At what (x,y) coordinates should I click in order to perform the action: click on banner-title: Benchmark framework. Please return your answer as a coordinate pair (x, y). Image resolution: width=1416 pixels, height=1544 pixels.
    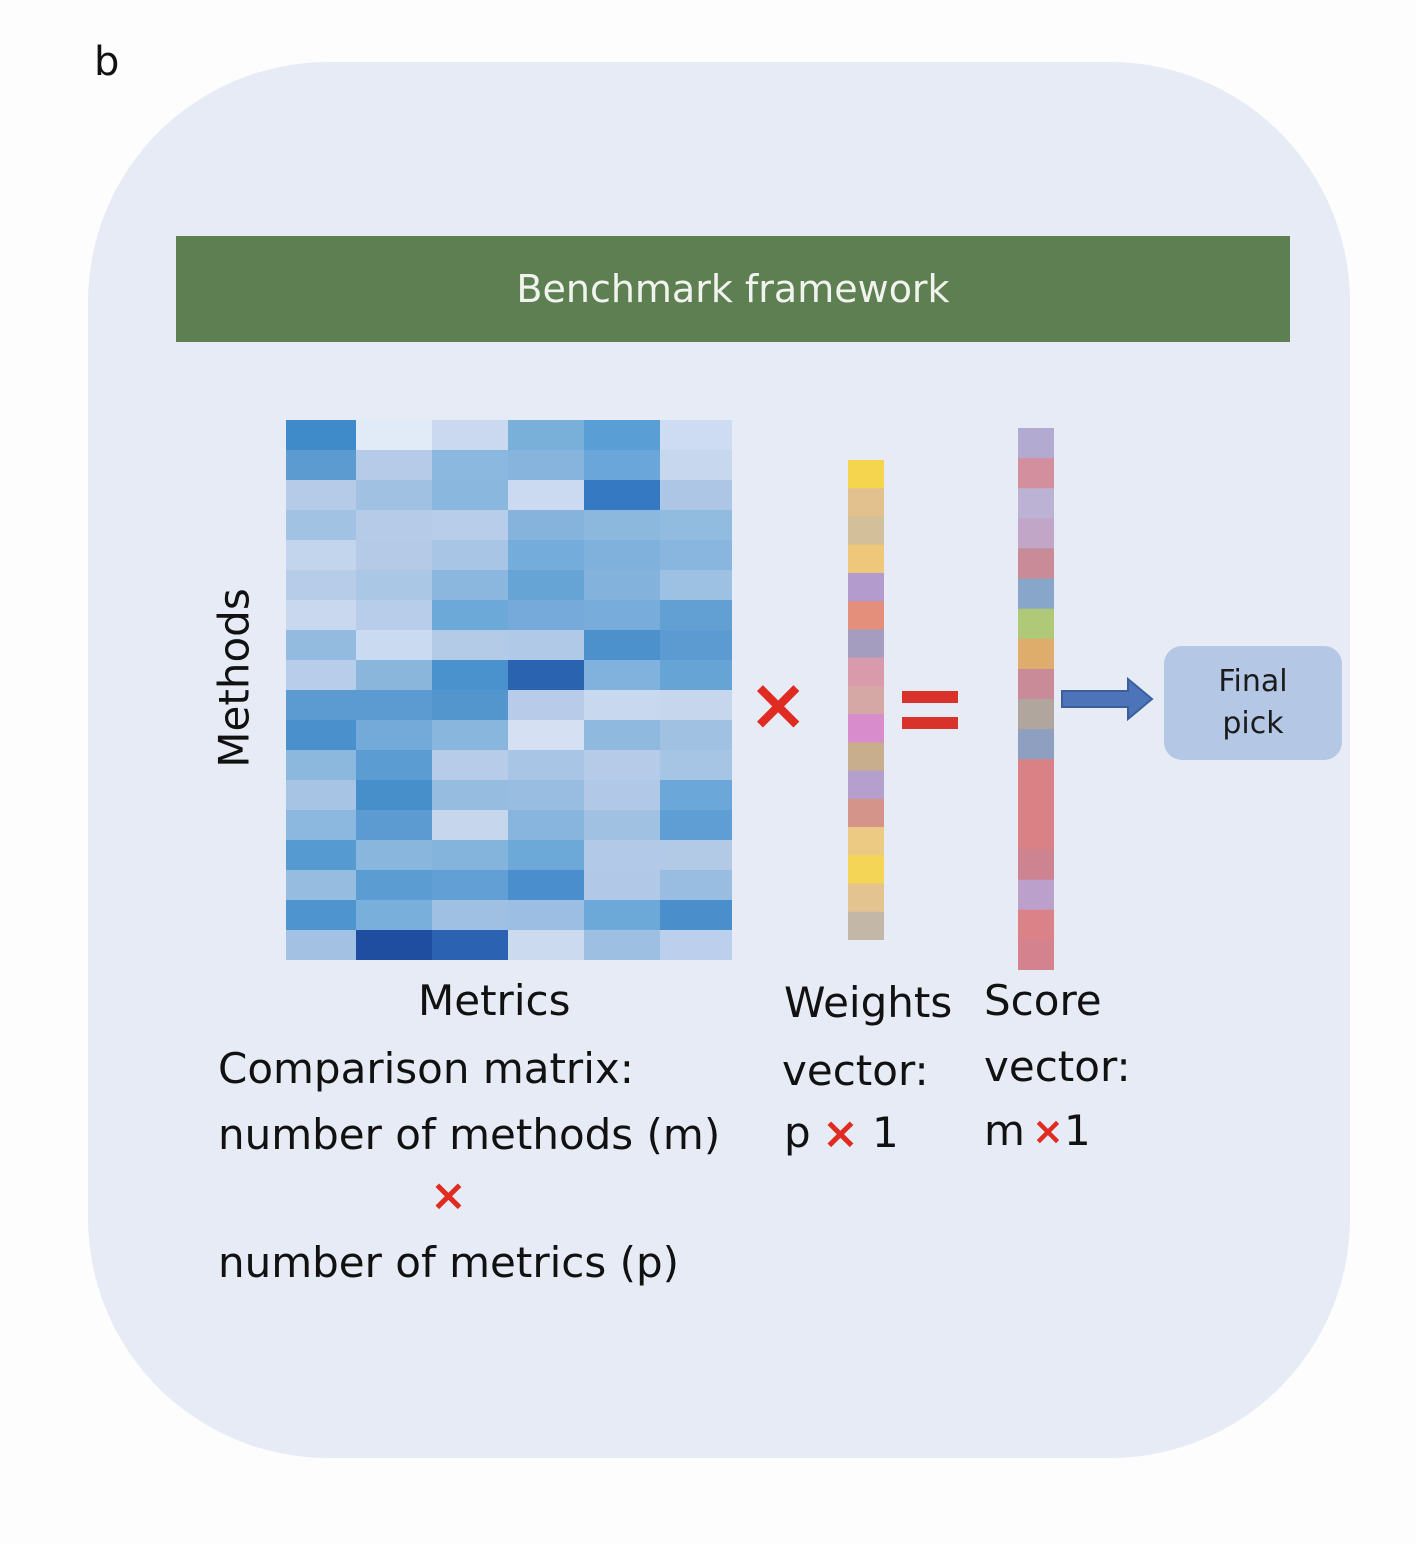
    Looking at the image, I should click on (733, 289).